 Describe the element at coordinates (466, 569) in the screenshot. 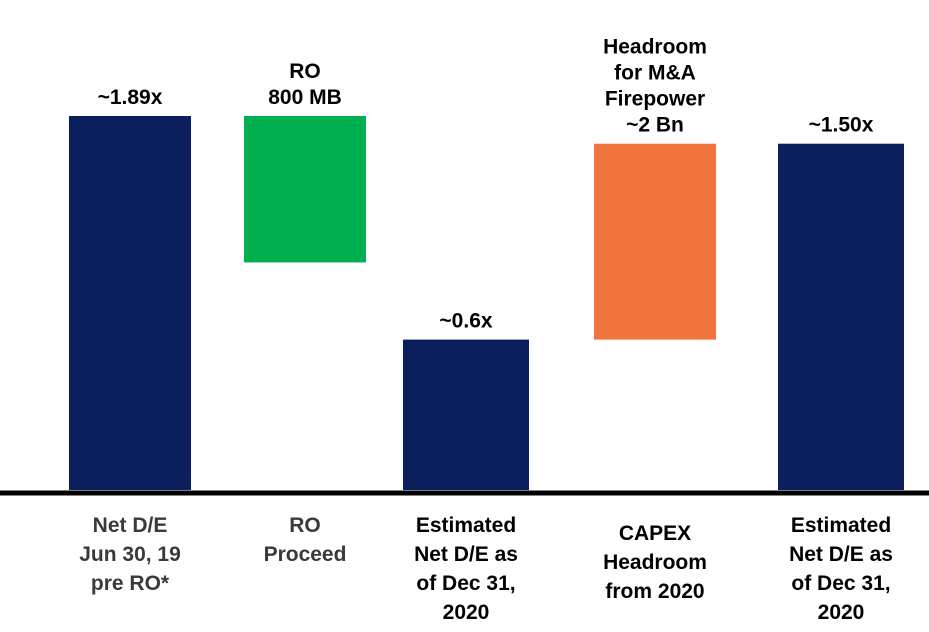

I see `category-label-3: Estimated Net D/E as of Dec 31, 2020` at that location.